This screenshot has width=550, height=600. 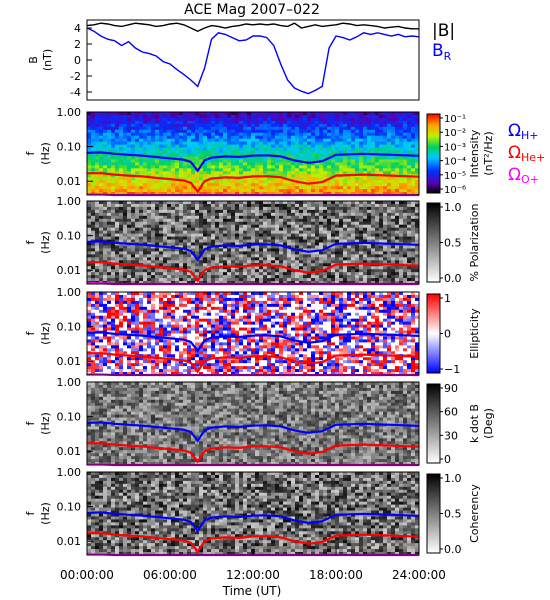 I want to click on heatmap-intensity, so click(x=253, y=154).